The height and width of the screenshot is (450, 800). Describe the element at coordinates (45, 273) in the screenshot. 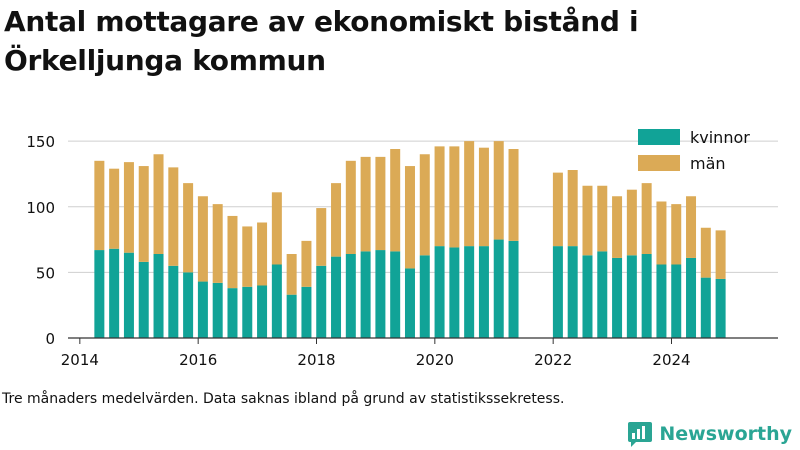

I see `y-tick-label: 50` at that location.